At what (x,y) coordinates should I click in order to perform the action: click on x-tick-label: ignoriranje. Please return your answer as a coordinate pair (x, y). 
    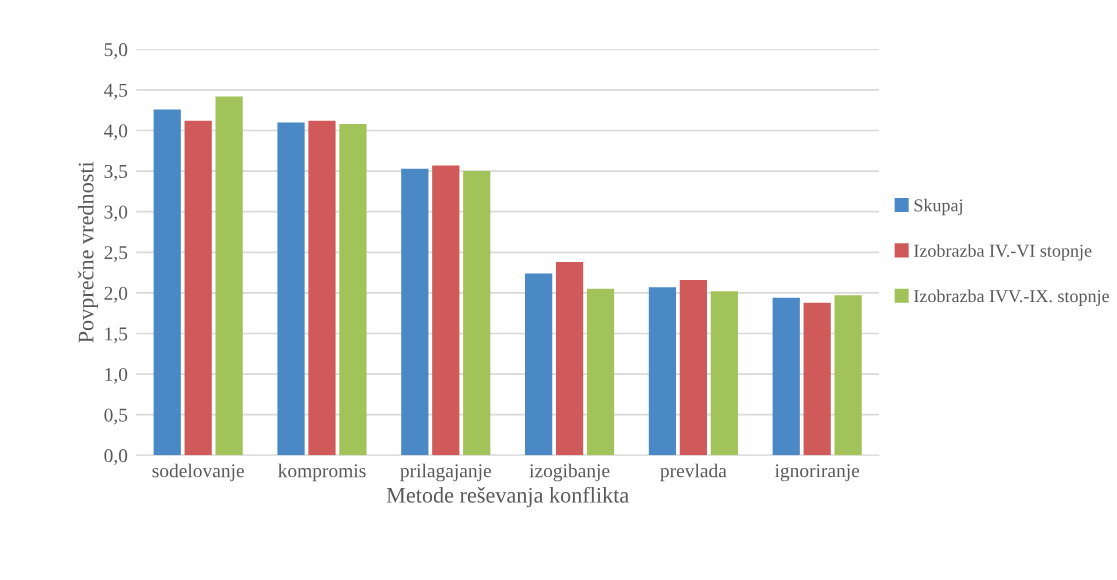
    Looking at the image, I should click on (817, 473).